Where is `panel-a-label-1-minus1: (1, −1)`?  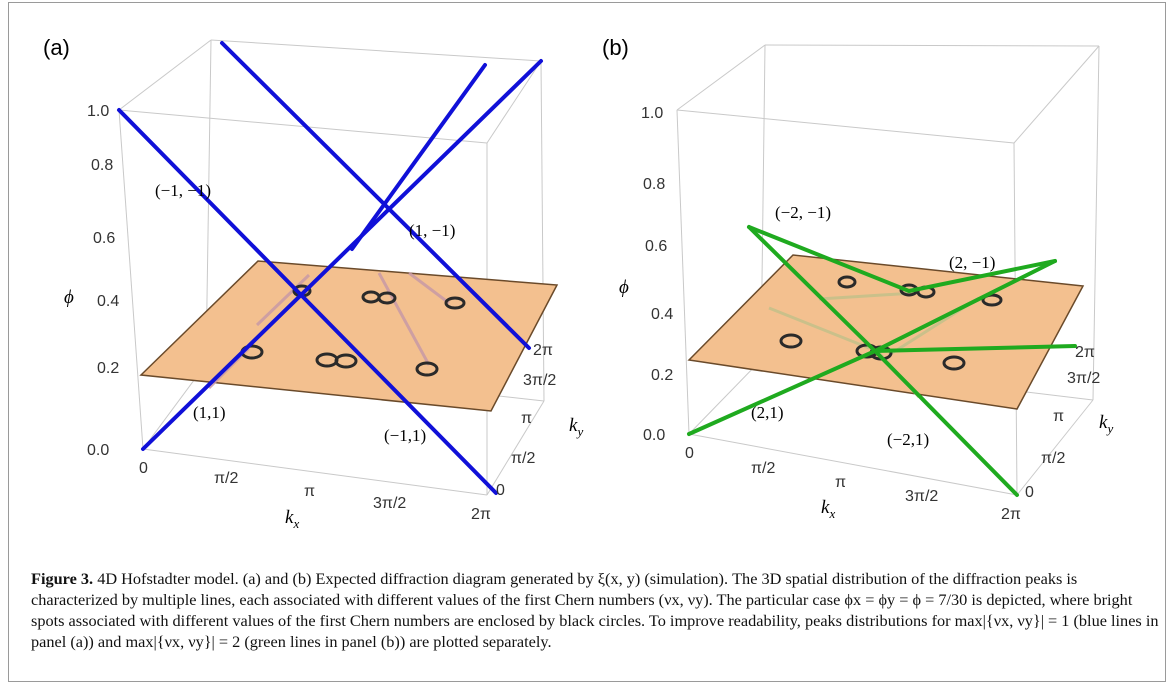 panel-a-label-1-minus1: (1, −1) is located at coordinates (432, 230).